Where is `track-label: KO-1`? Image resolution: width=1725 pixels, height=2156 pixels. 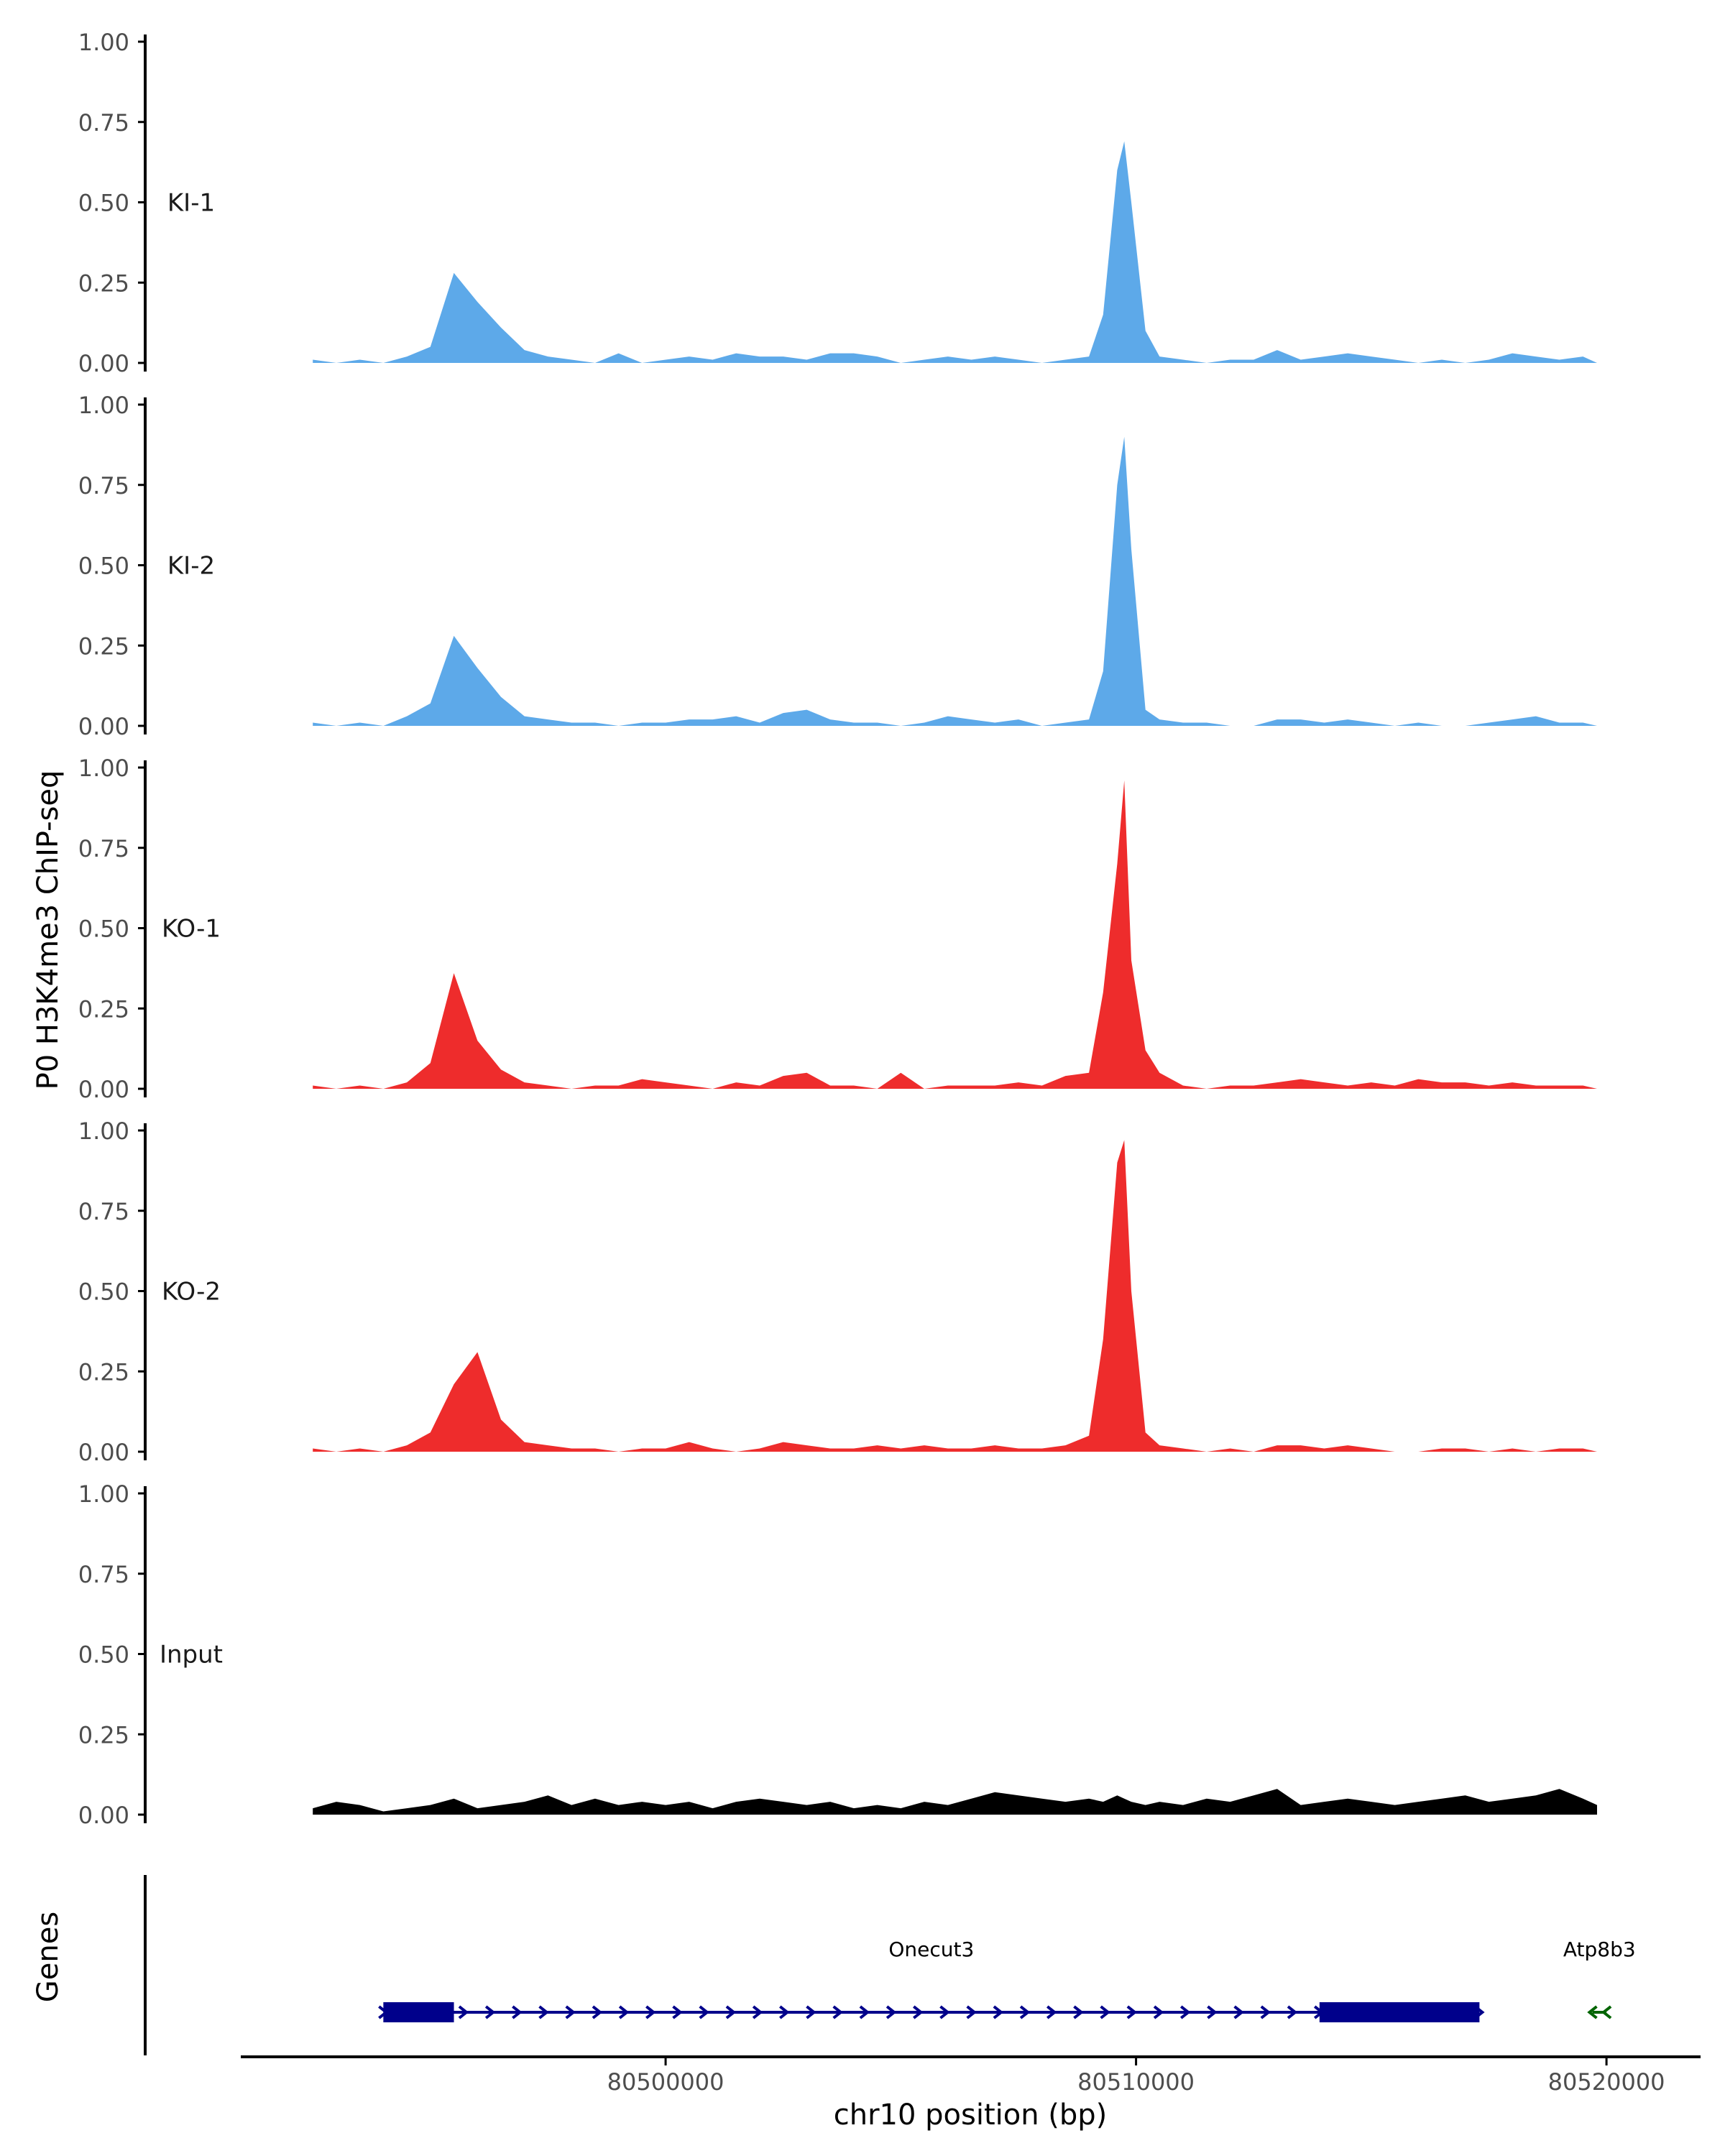
track-label: KO-1 is located at coordinates (191, 930).